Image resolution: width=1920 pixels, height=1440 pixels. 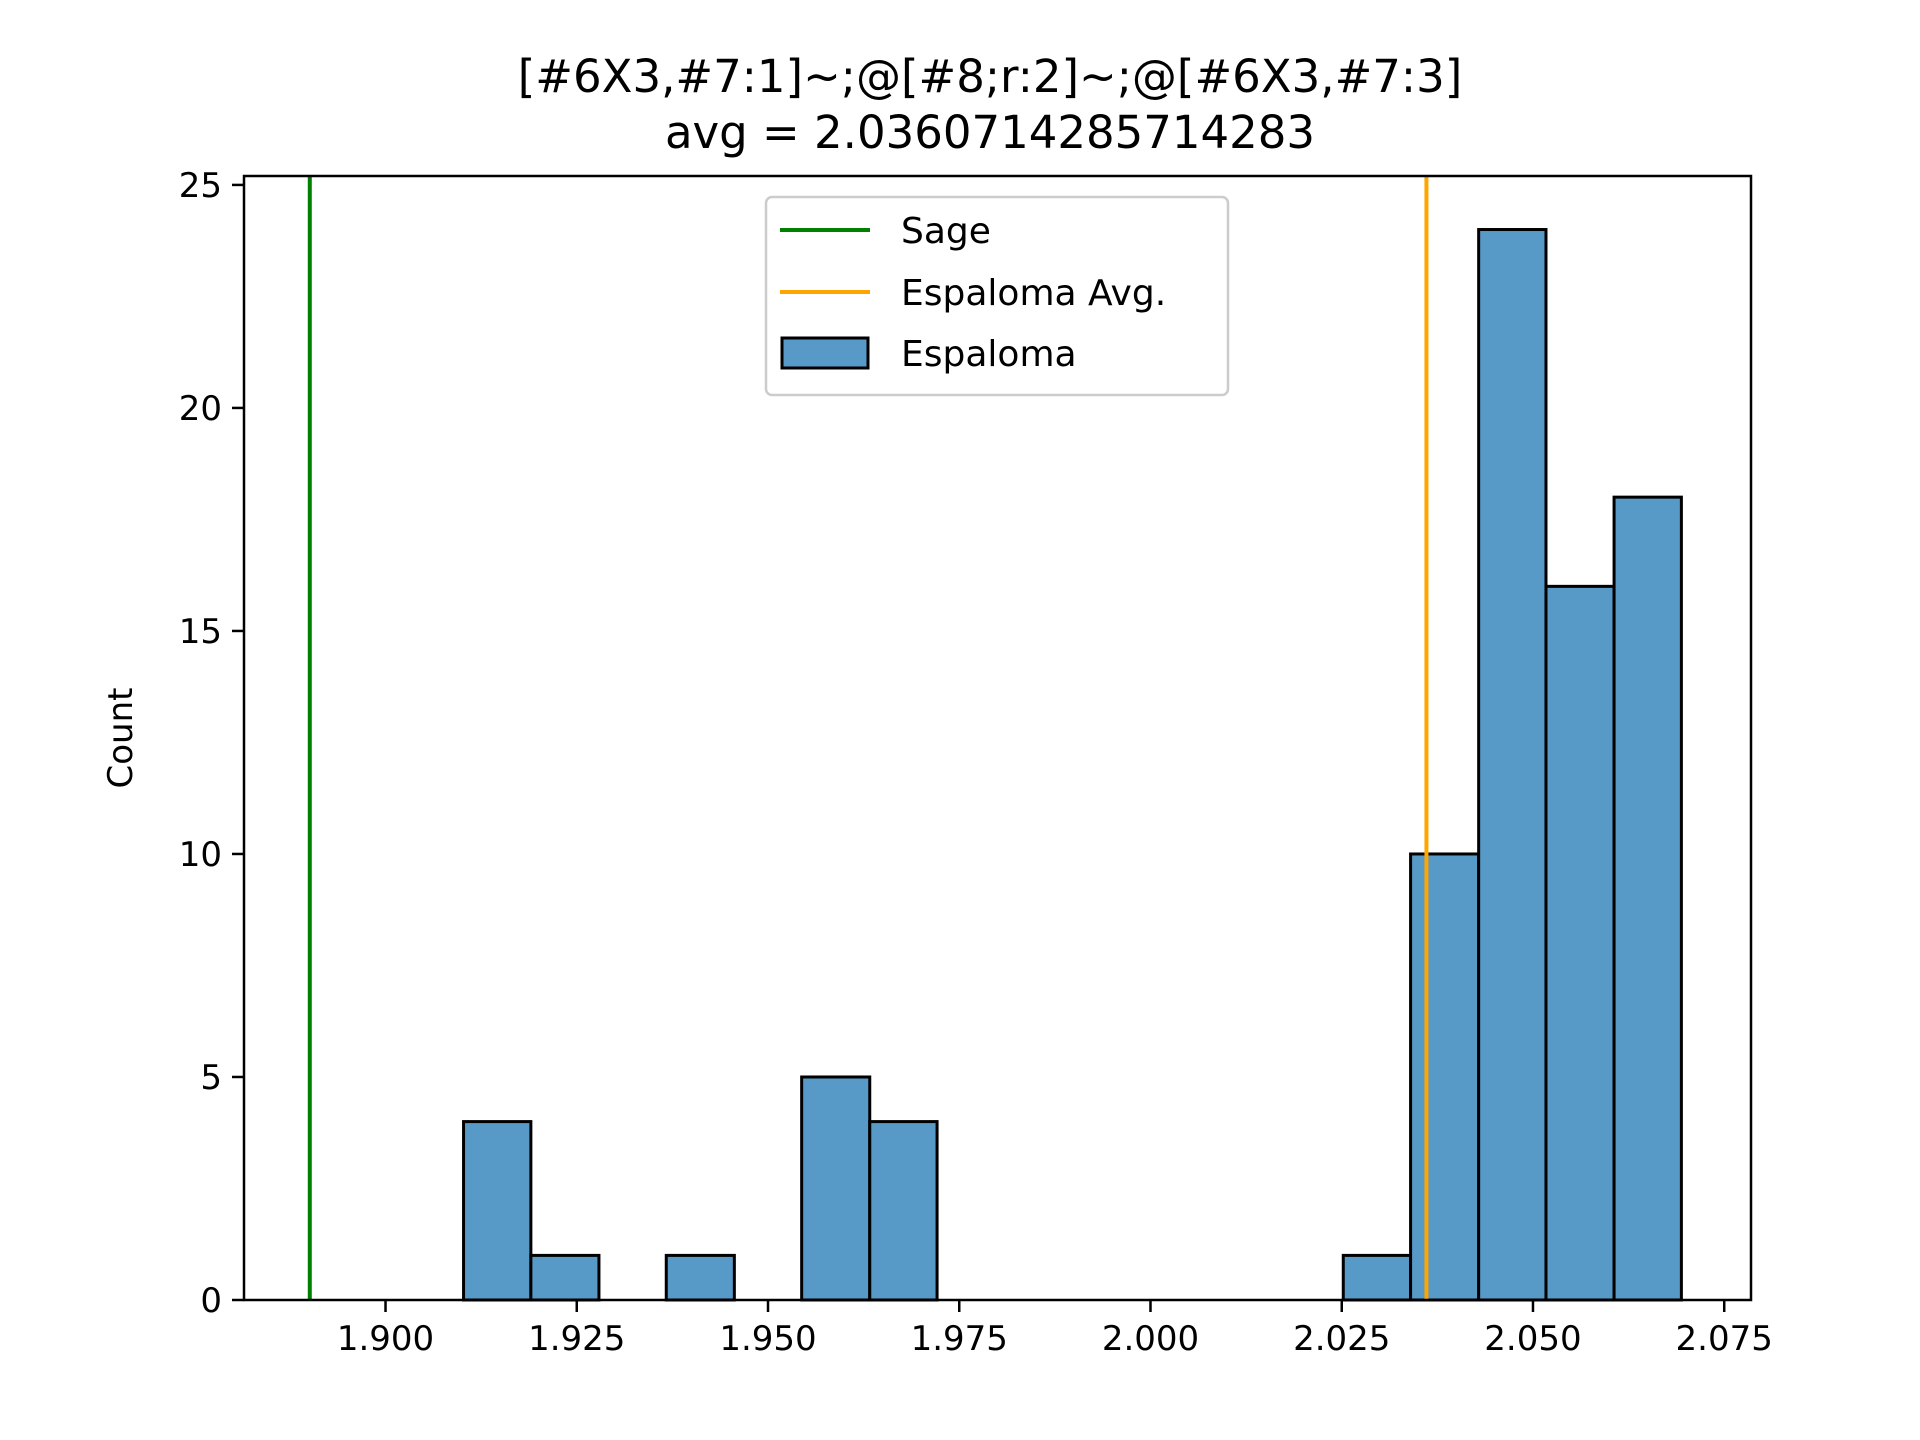 What do you see at coordinates (989, 354) in the screenshot?
I see `legend-espaloma-label: Espaloma` at bounding box center [989, 354].